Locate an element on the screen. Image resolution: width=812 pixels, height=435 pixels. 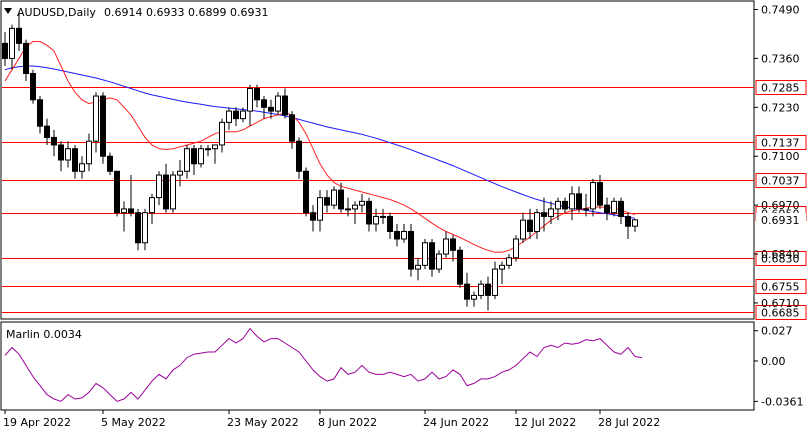
level-label: 0.6755 is located at coordinates (780, 287).